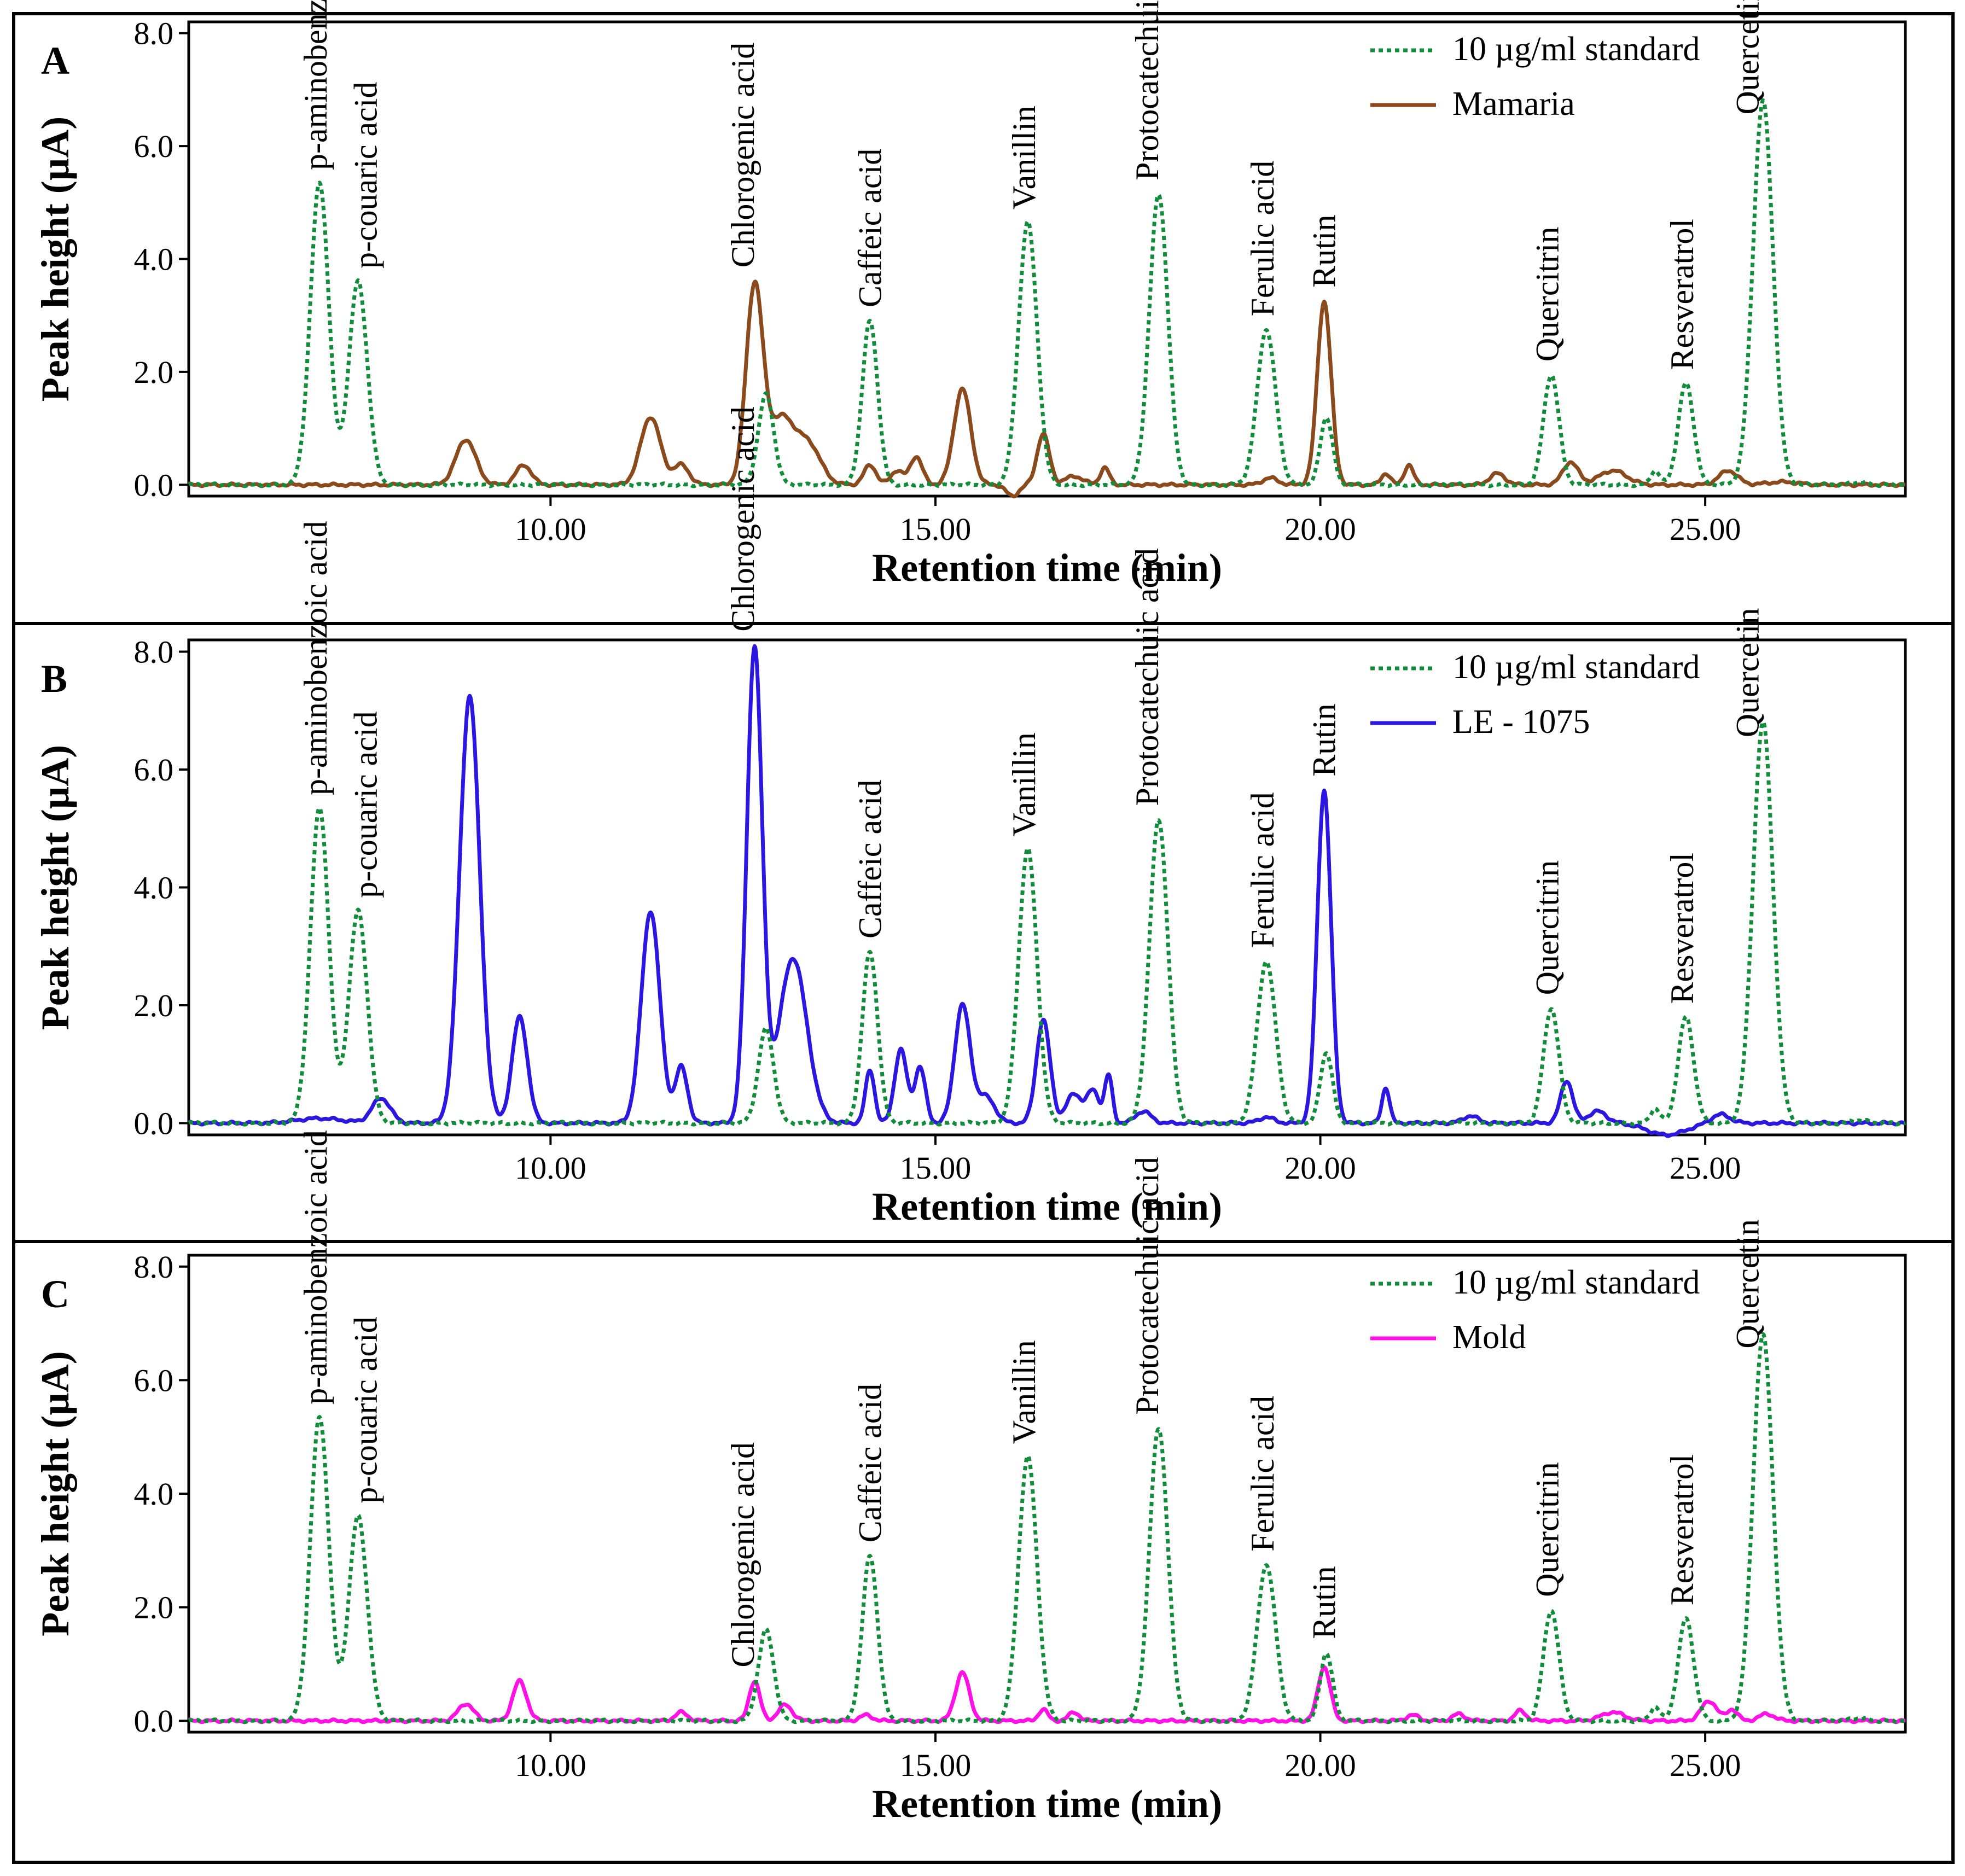 This screenshot has width=1965, height=1876. Describe the element at coordinates (55, 61) in the screenshot. I see `panel-letter: A` at that location.